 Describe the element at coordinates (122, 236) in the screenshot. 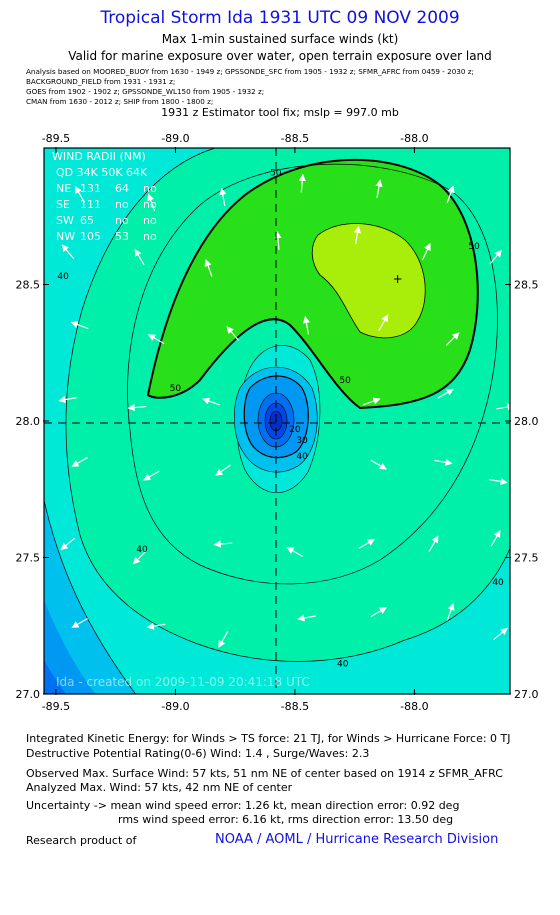

I see `wind-radii-k50: 53` at that location.